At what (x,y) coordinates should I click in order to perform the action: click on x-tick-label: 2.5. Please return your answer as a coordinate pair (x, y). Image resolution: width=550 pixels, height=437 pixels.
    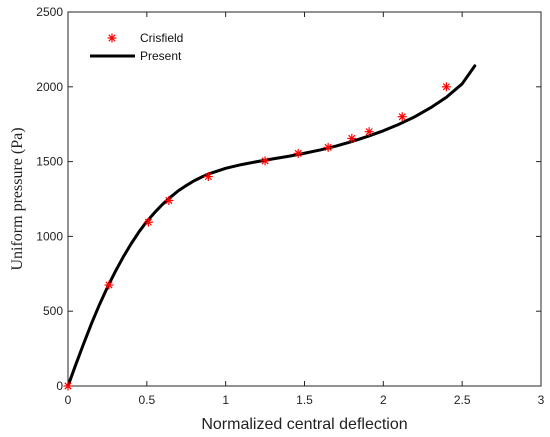
    Looking at the image, I should click on (462, 400).